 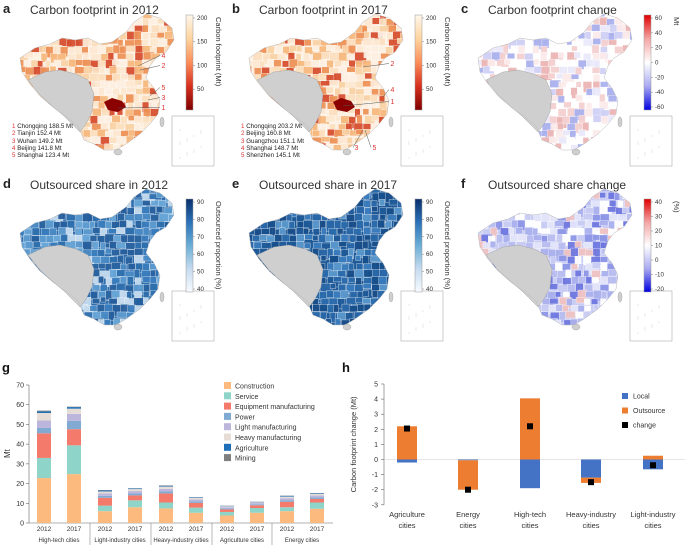 What do you see at coordinates (257, 505) in the screenshot?
I see `bar-segment-power` at bounding box center [257, 505].